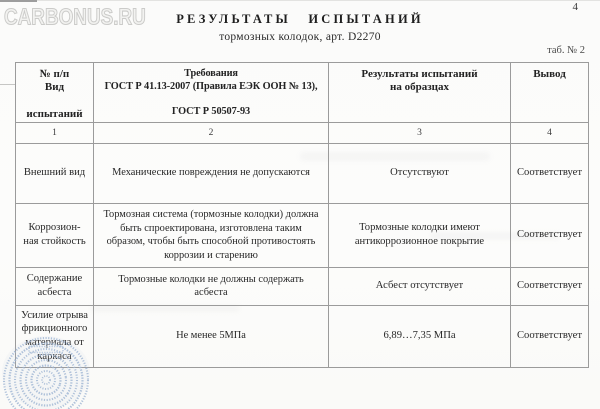  Describe the element at coordinates (549, 132) in the screenshot. I see `column-number: 4` at that location.